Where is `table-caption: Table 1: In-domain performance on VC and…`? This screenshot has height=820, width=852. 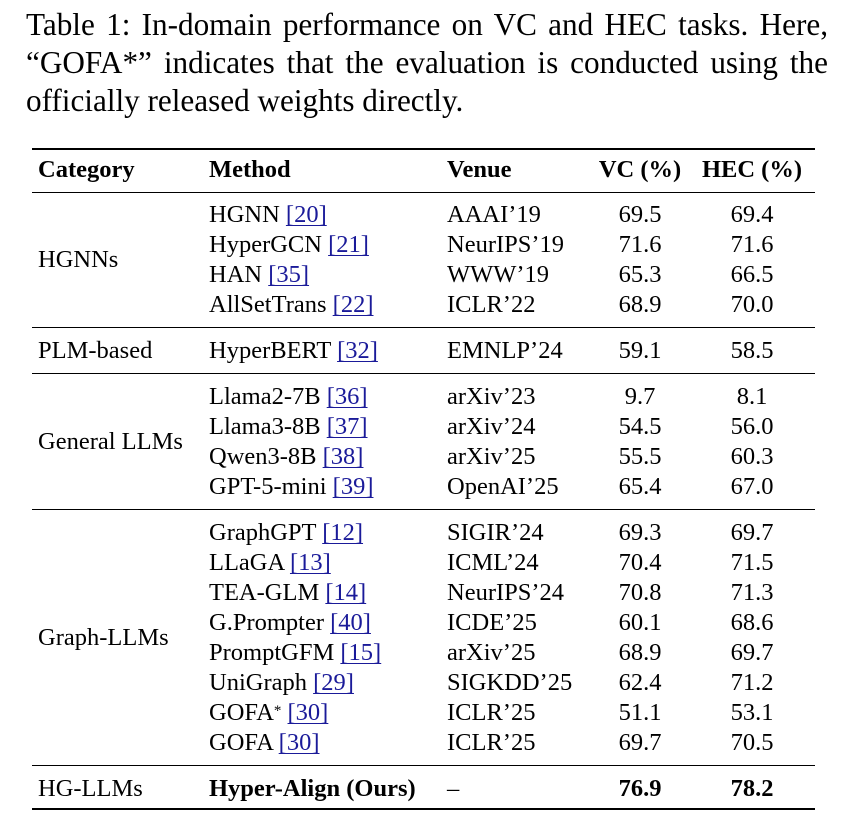
table-caption: Table 1: In-domain performance on VC and… is located at coordinates (427, 62).